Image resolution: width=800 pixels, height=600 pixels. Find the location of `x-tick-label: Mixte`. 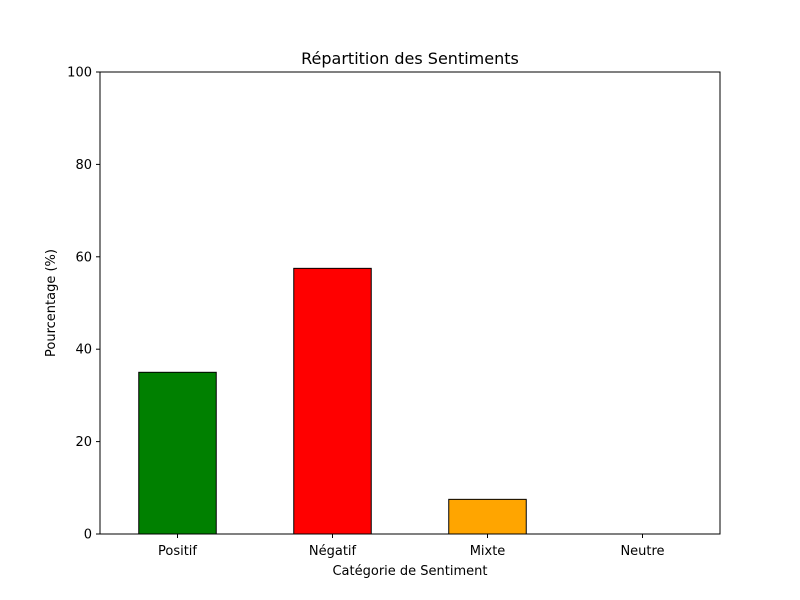

x-tick-label: Mixte is located at coordinates (488, 551).